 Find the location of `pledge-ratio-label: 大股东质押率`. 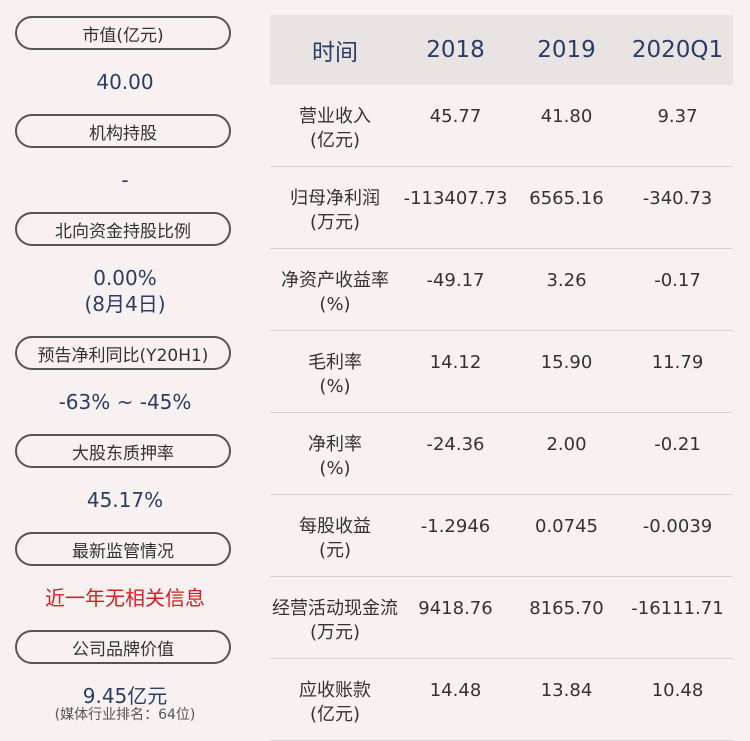

pledge-ratio-label: 大股东质押率 is located at coordinates (123, 451).